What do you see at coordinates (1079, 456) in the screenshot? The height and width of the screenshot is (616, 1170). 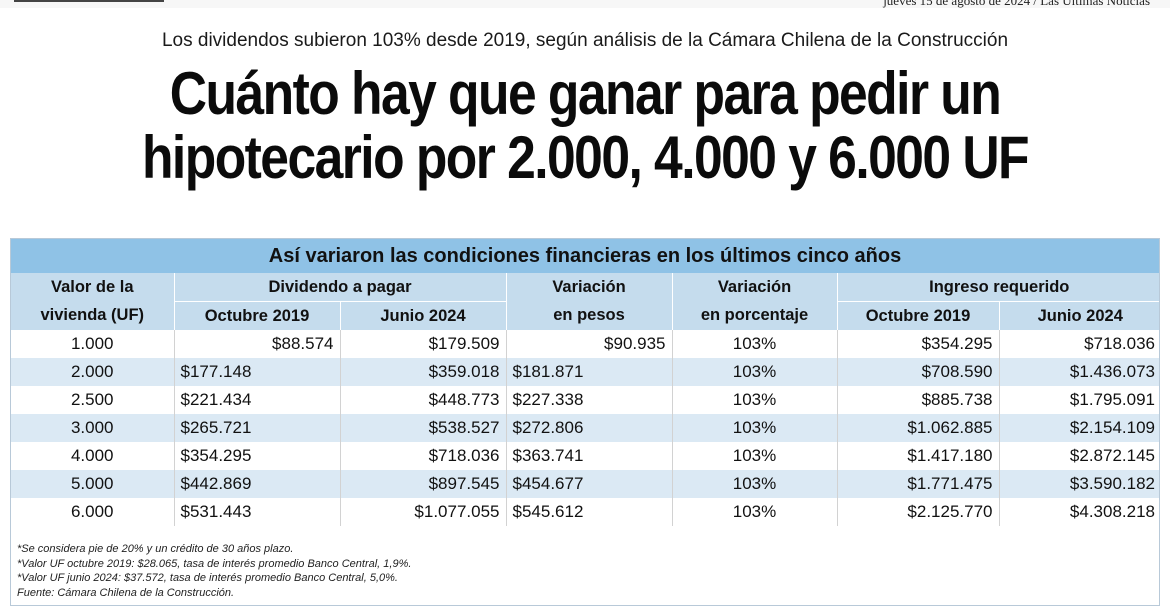 I see `cell-ing-2024: $2.872.145` at bounding box center [1079, 456].